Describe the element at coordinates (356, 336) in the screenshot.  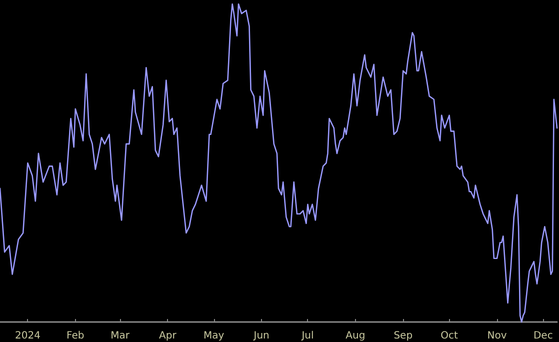
I see `x-tick-label: Aug` at that location.